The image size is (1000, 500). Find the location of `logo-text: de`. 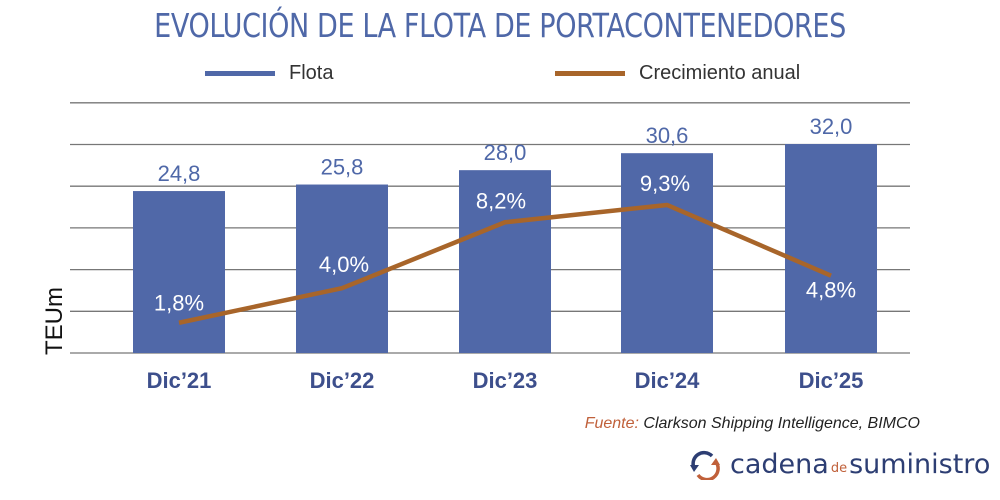

logo-text: de is located at coordinates (839, 468).